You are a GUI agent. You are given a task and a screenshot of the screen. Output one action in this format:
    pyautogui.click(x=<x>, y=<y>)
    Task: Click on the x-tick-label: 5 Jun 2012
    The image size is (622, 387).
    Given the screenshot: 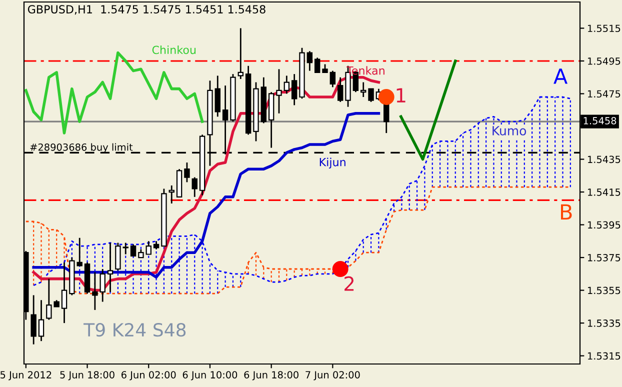 What is the action you would take?
    pyautogui.click(x=26, y=375)
    